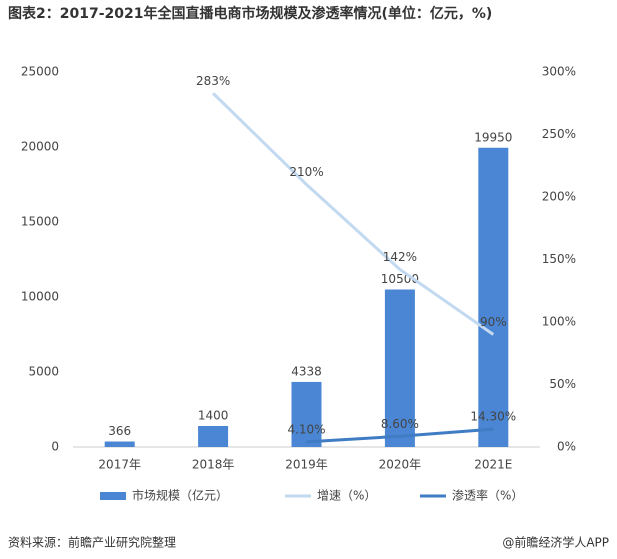 The width and height of the screenshot is (617, 559). Describe the element at coordinates (493, 137) in the screenshot. I see `bar-label: 19950` at that location.